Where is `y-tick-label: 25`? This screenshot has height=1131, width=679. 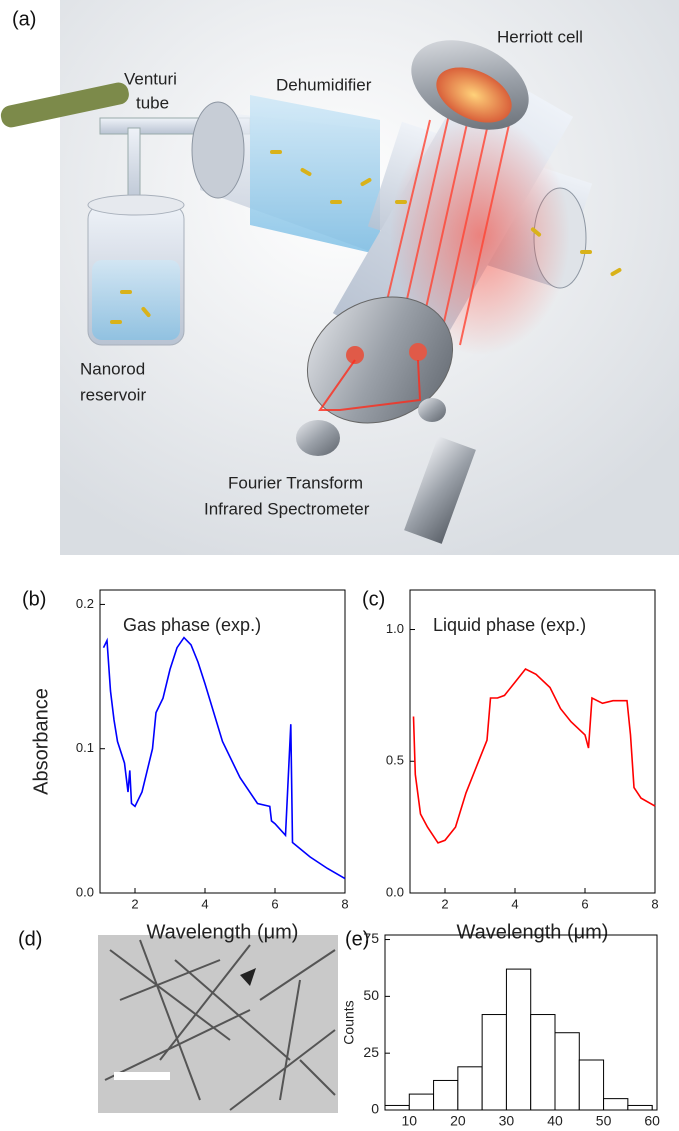
y-tick-label: 25 is located at coordinates (371, 1052).